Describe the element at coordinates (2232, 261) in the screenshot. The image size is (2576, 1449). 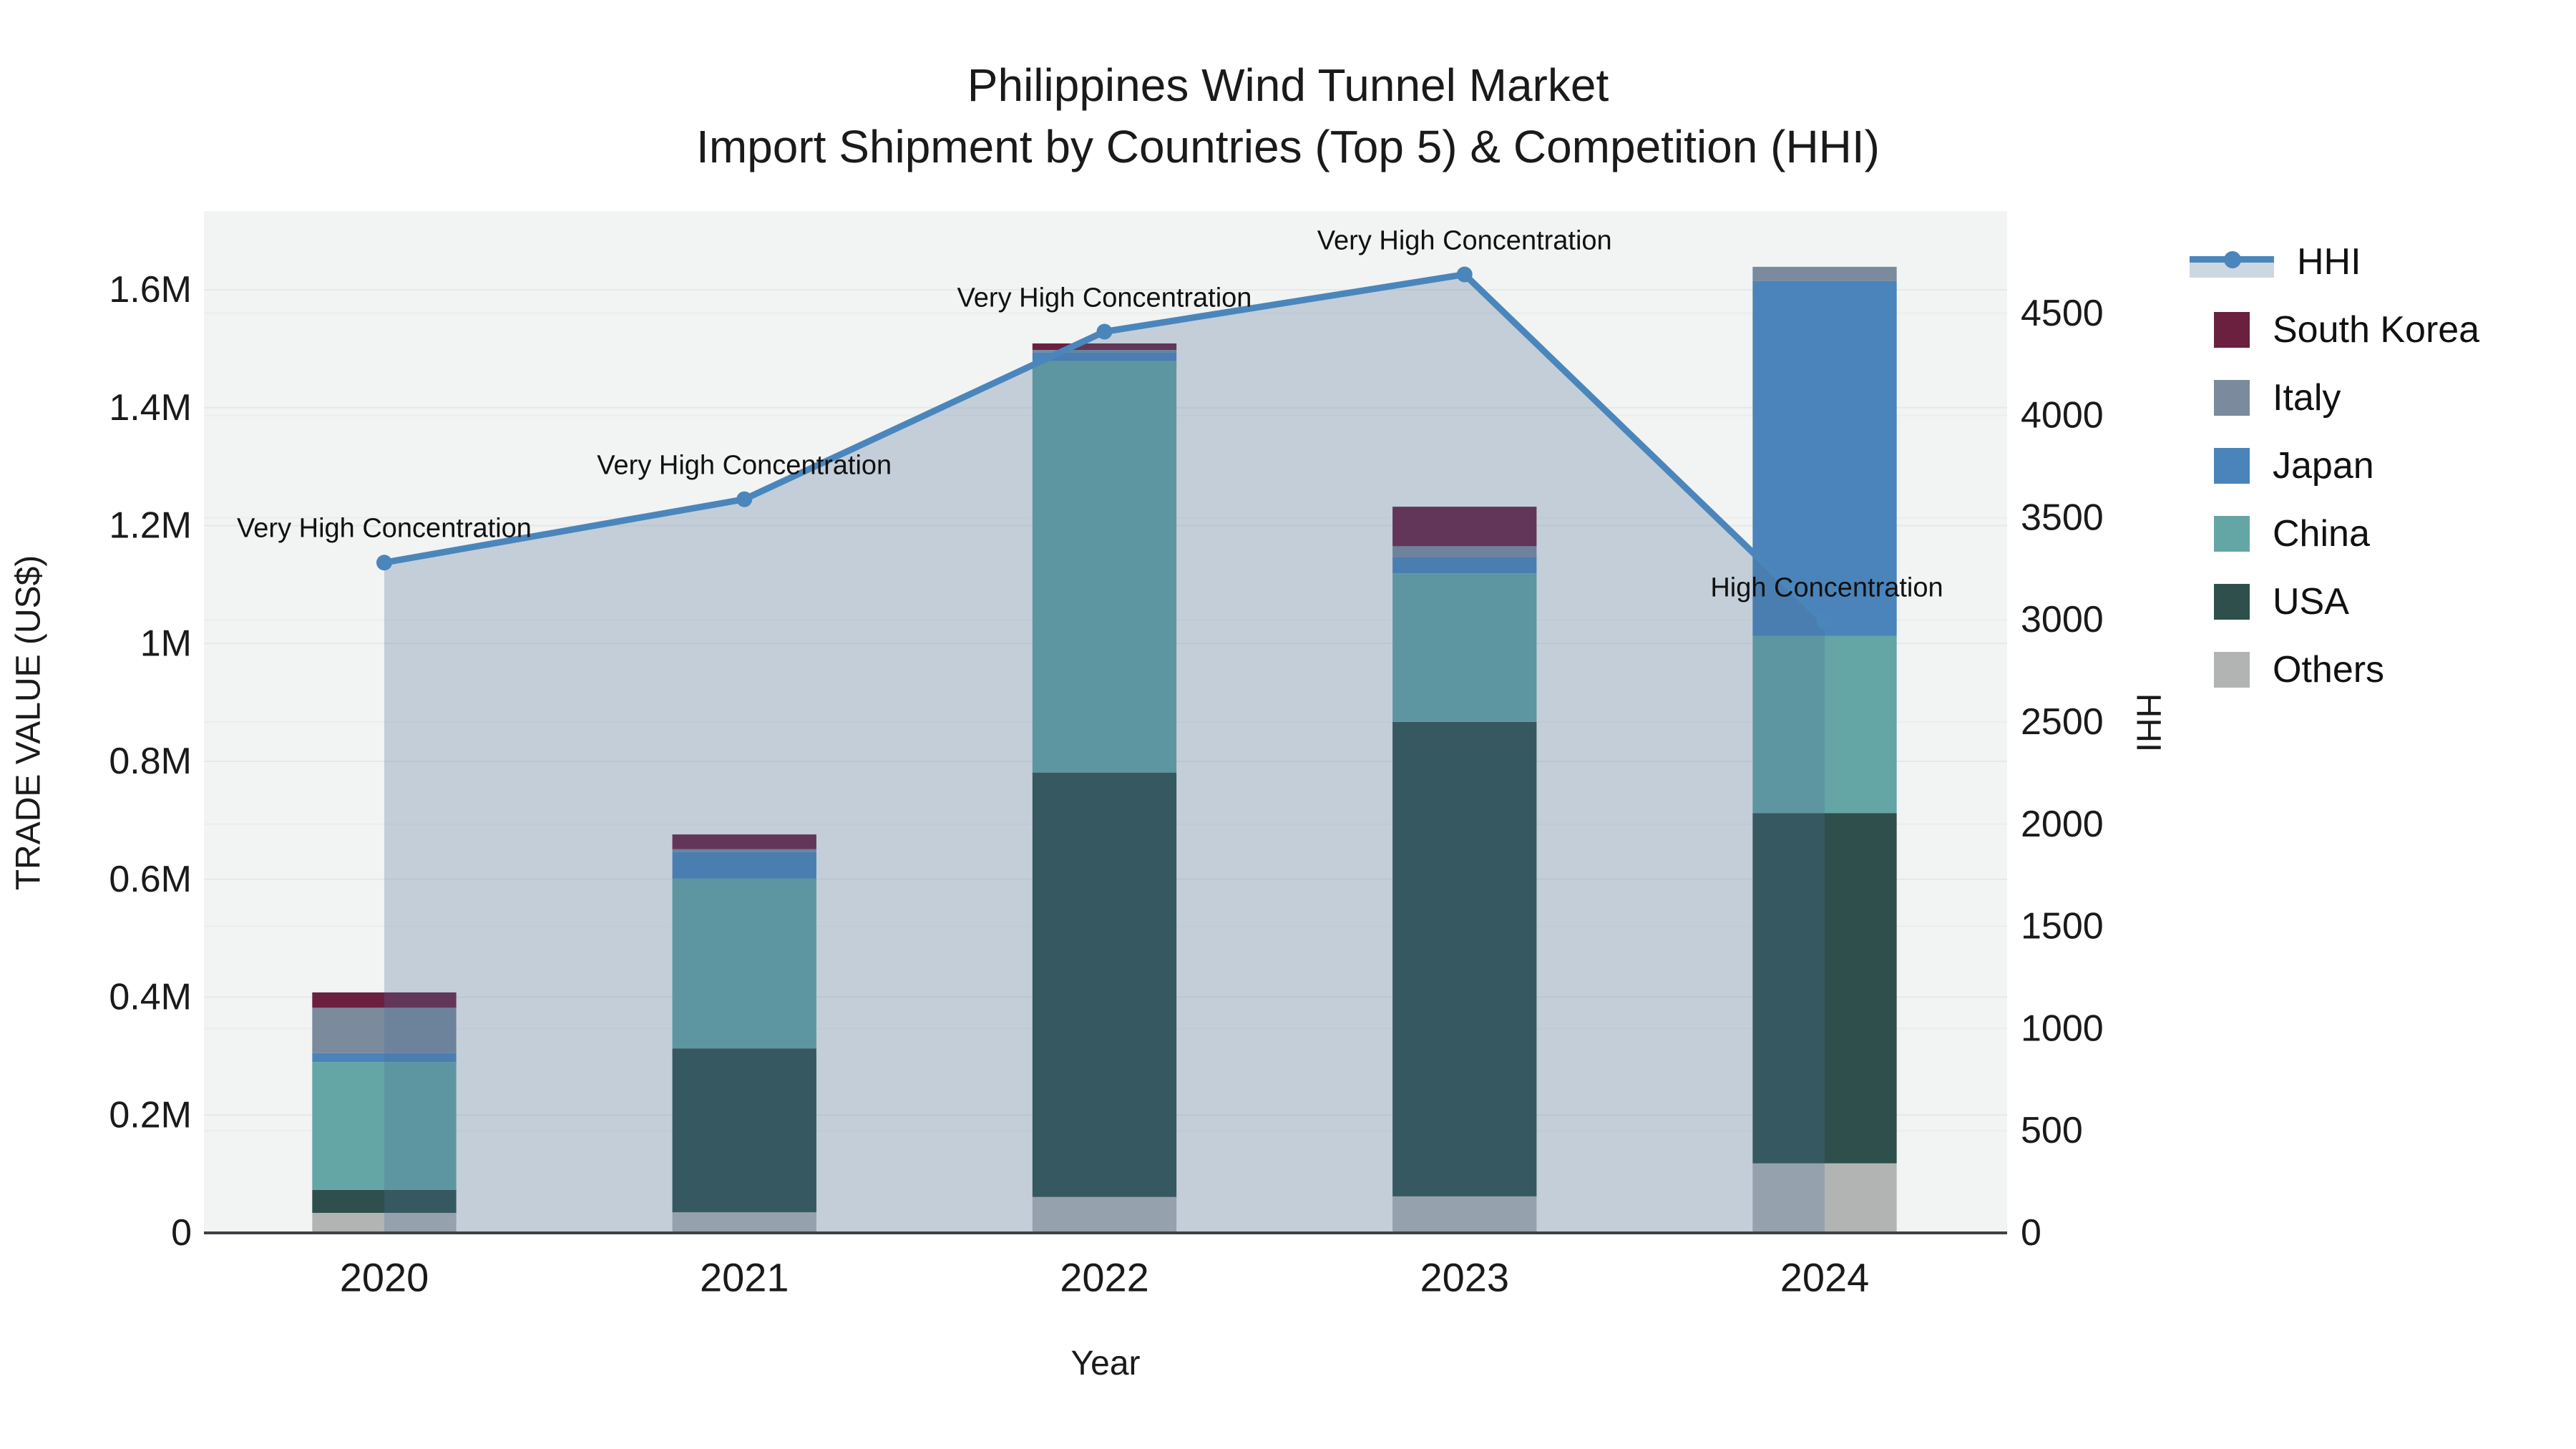
I see `hhi-line-swatch-icon` at that location.